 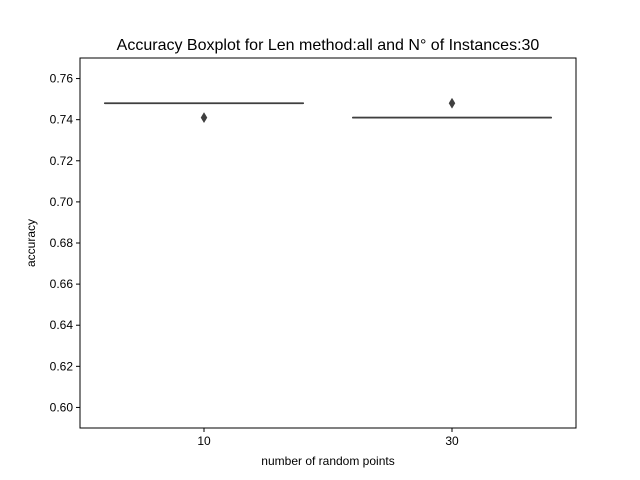 I want to click on y-tick-label: 0.62, so click(x=62, y=366).